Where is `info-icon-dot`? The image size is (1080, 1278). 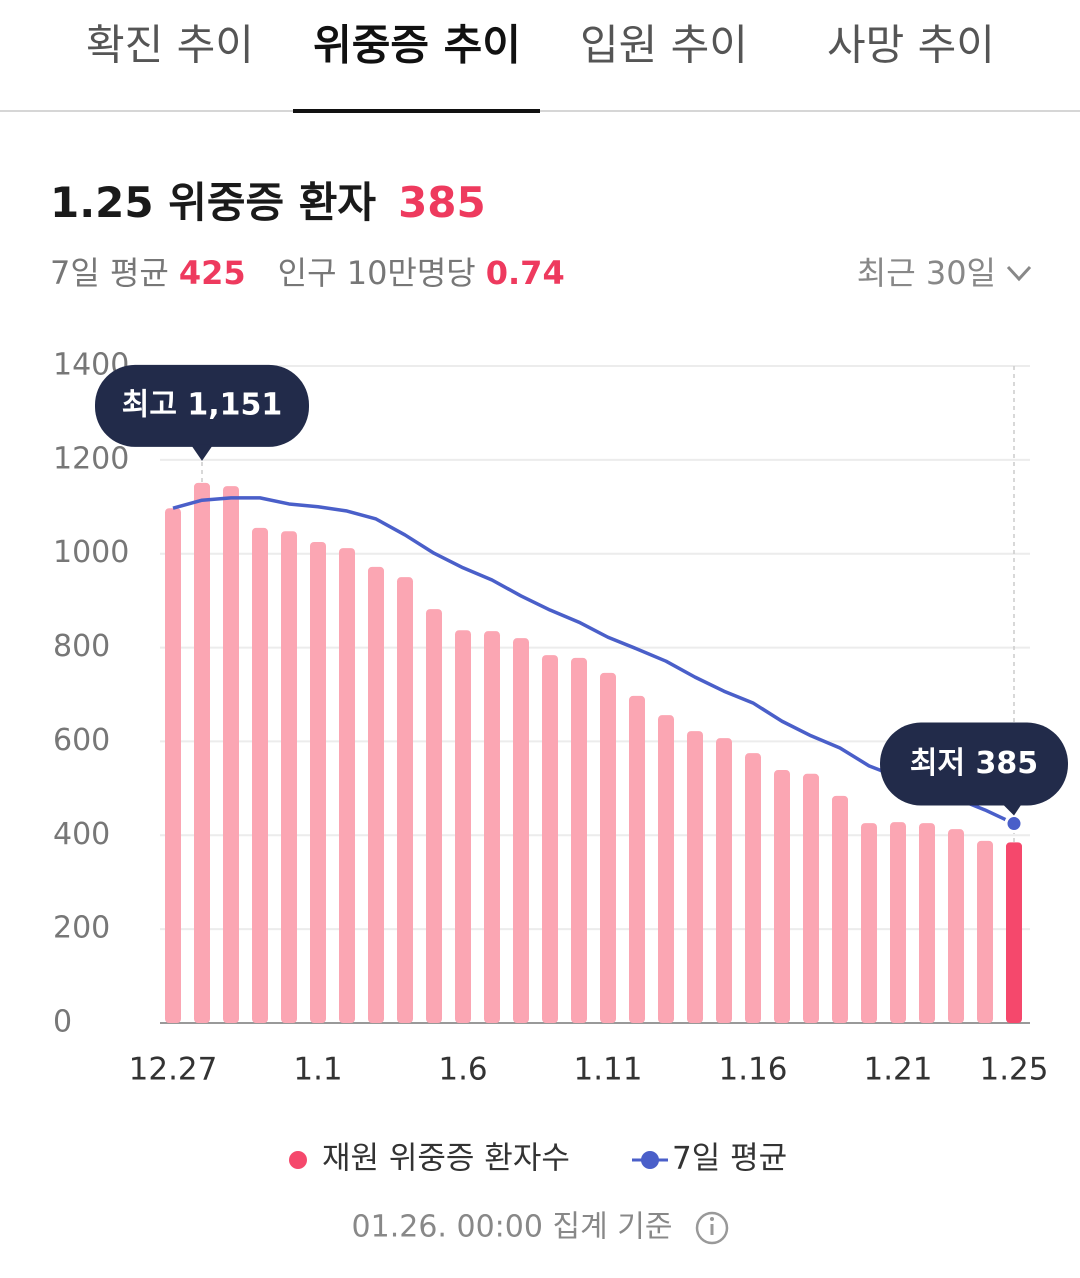 info-icon-dot is located at coordinates (712, 1219).